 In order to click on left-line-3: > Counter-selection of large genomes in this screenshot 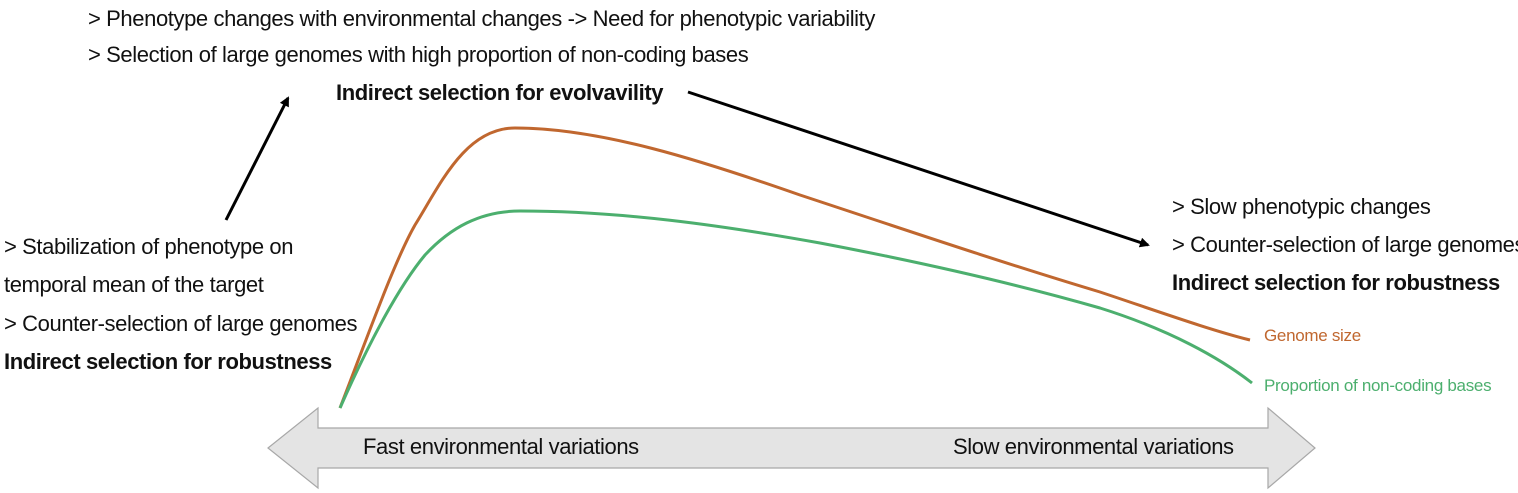, I will do `click(181, 323)`.